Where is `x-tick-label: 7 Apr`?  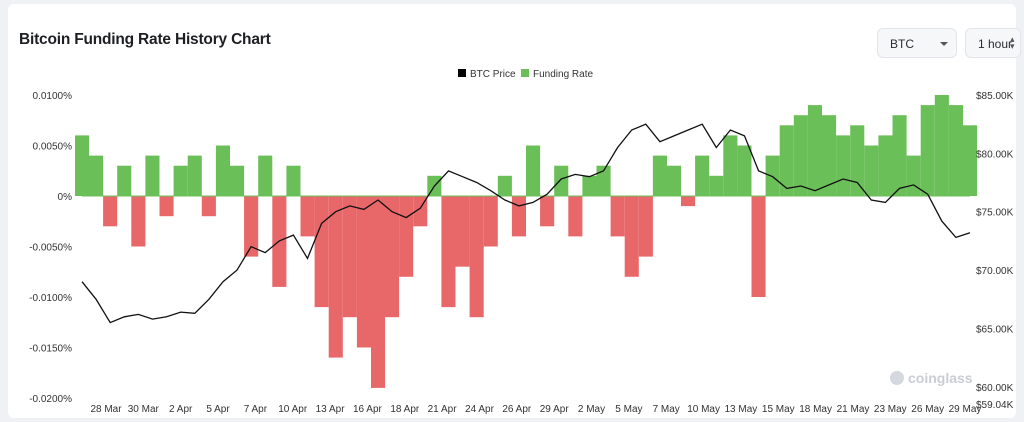
x-tick-label: 7 Apr is located at coordinates (256, 409).